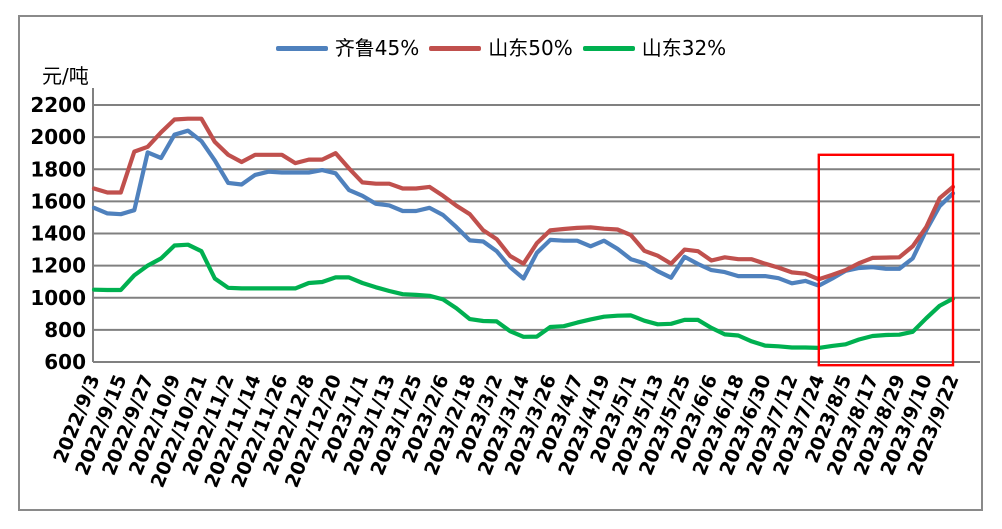 Image resolution: width=1002 pixels, height=529 pixels. I want to click on legend-item-qilu45: 齐鲁45%, so click(347, 48).